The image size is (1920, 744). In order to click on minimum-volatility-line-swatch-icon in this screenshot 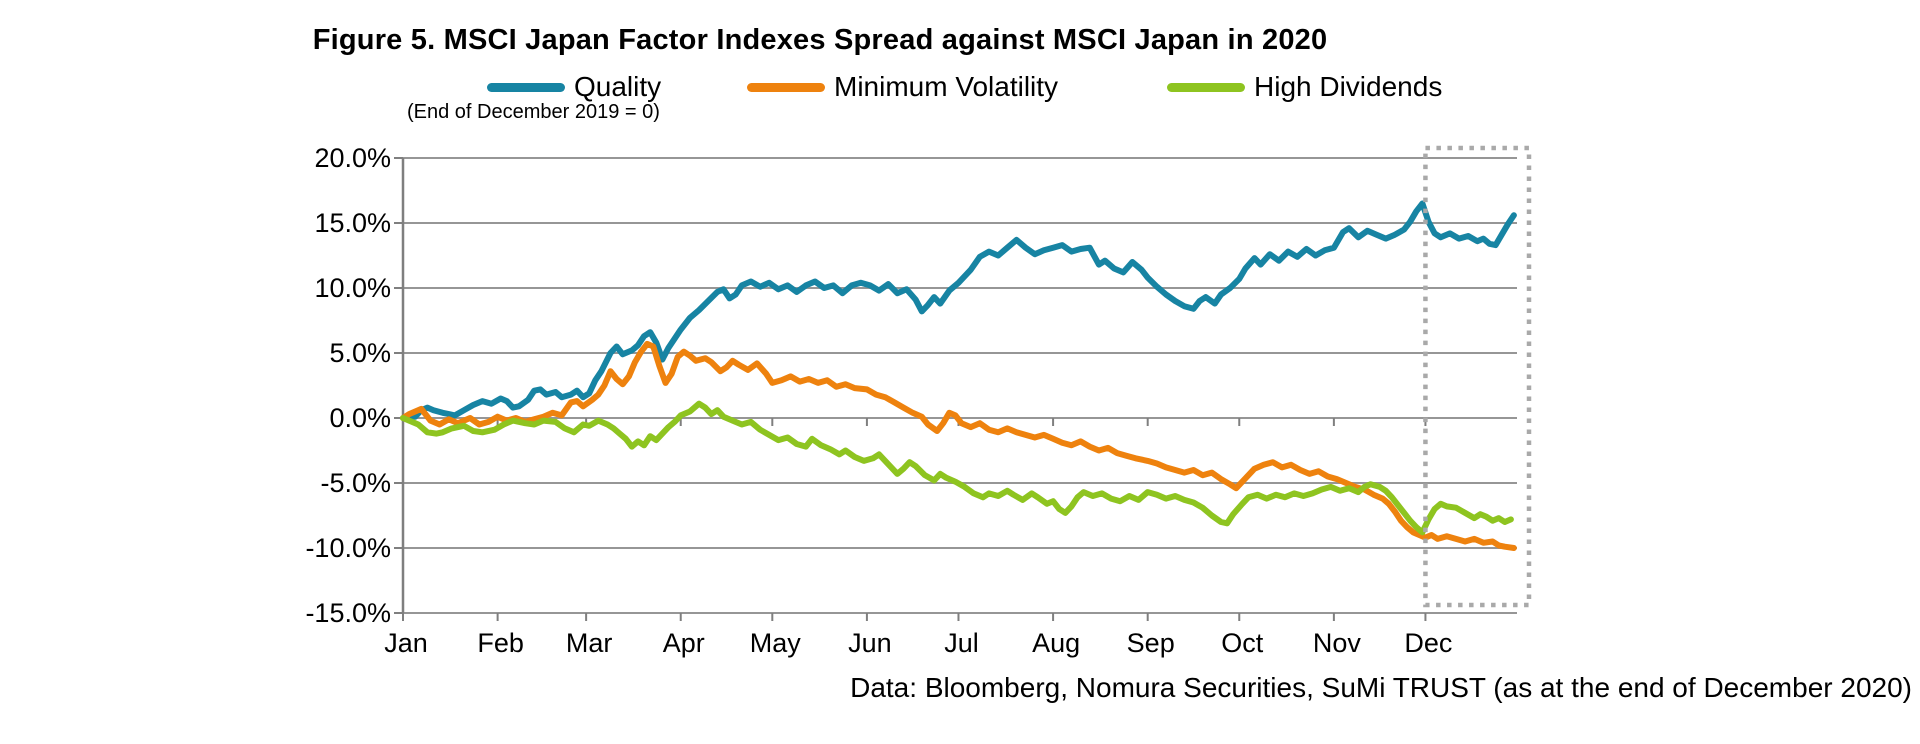, I will do `click(786, 87)`.